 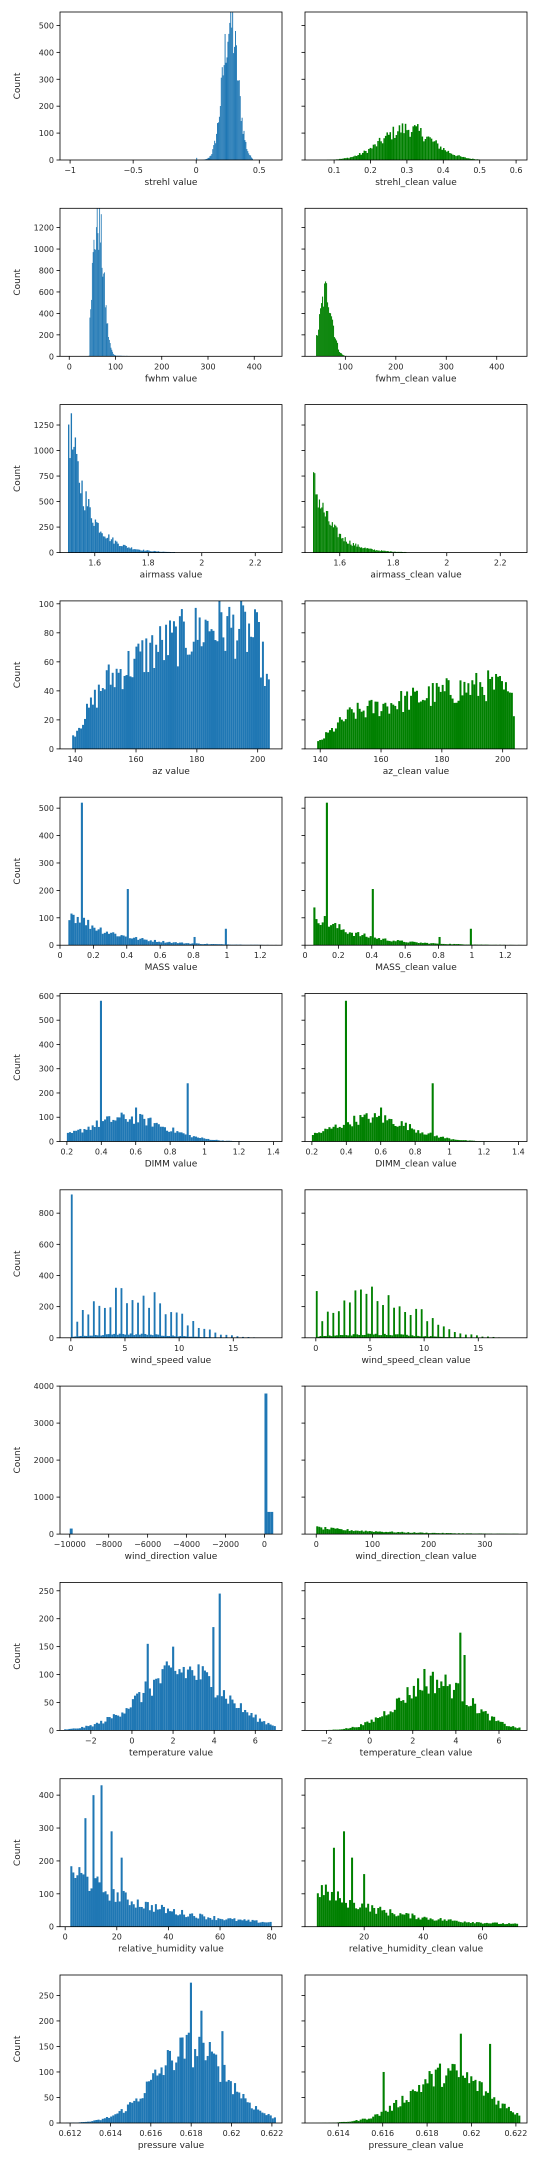 What do you see at coordinates (239, 1152) in the screenshot?
I see `x-tick-label: 1.2` at bounding box center [239, 1152].